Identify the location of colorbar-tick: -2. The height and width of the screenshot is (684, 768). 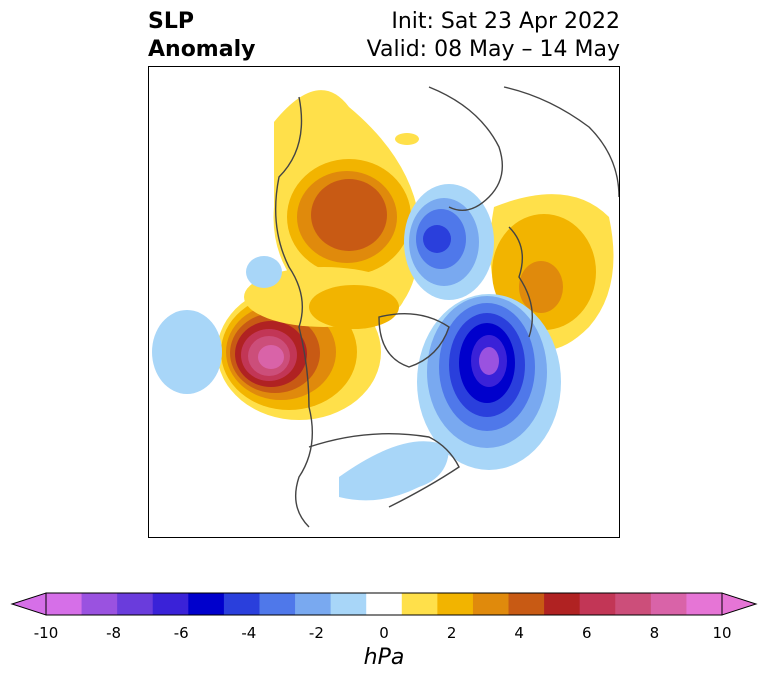
(316, 633).